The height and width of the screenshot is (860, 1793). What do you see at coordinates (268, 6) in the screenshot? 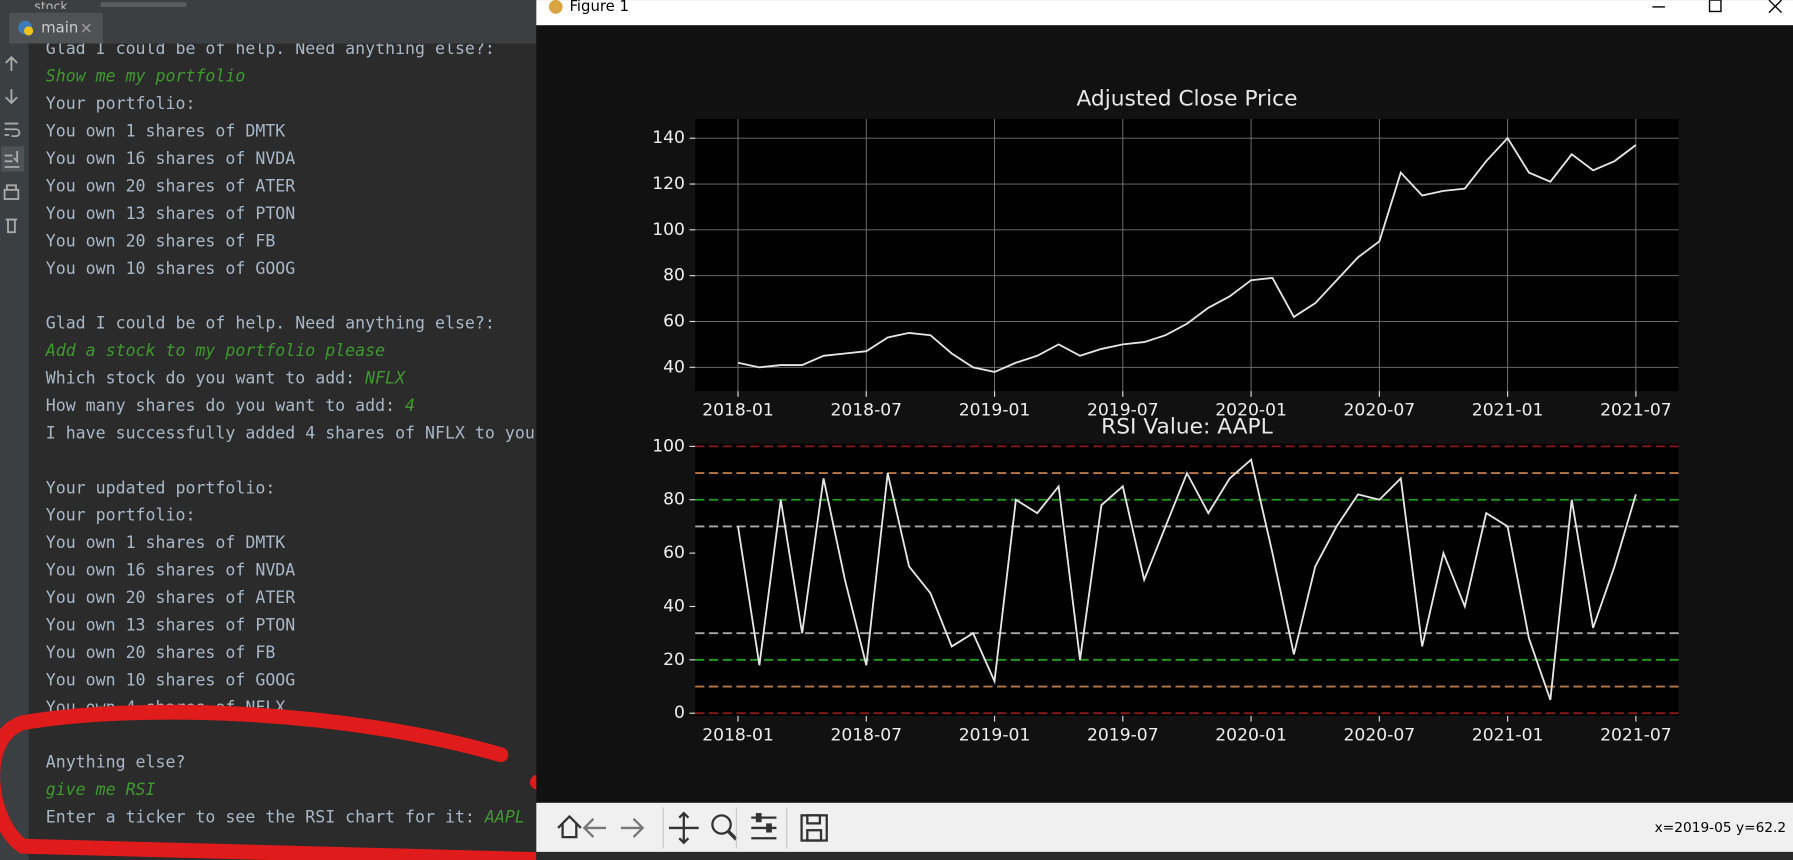
I see `ide-titlebar` at bounding box center [268, 6].